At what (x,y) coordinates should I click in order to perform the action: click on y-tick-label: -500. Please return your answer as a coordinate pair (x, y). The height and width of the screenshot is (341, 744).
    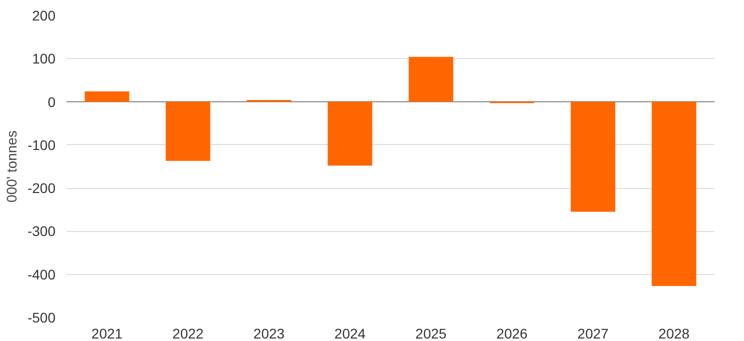
    Looking at the image, I should click on (41, 318).